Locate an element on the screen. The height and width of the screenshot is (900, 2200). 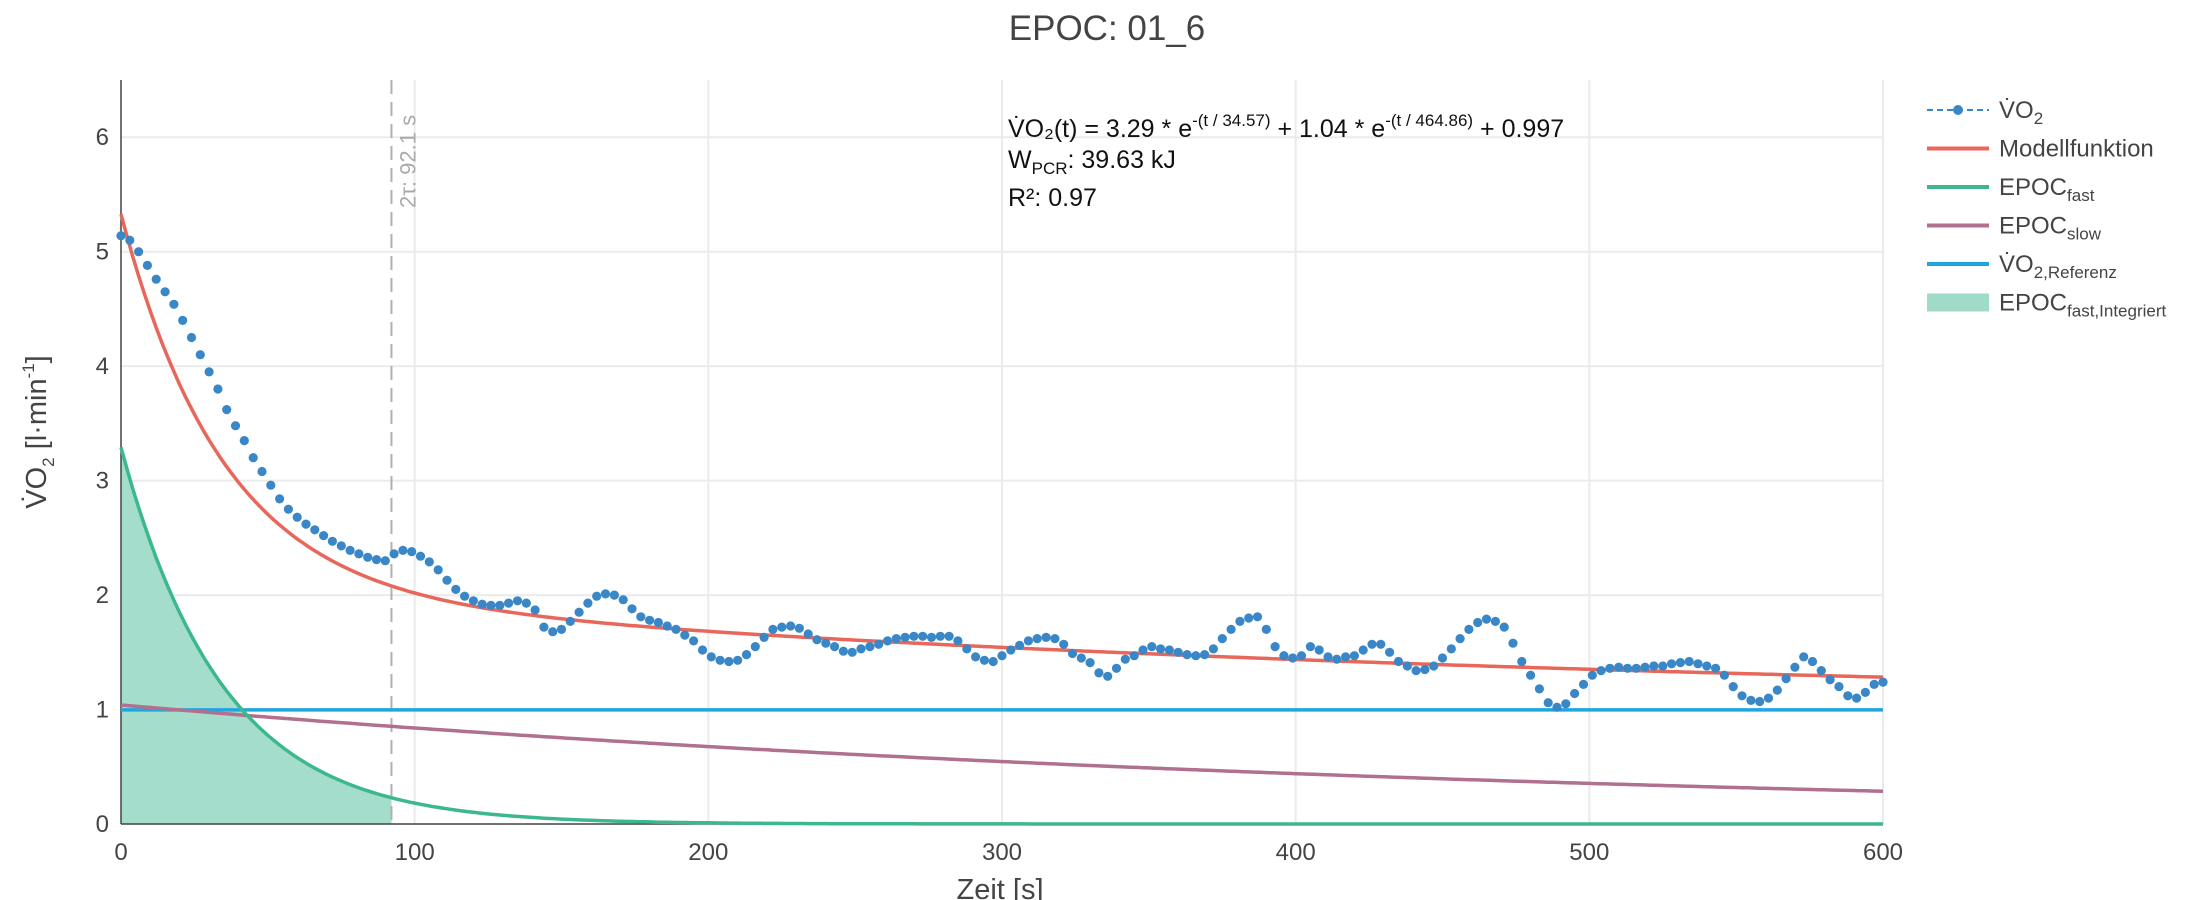
x-tick-label: 600 is located at coordinates (1883, 852).